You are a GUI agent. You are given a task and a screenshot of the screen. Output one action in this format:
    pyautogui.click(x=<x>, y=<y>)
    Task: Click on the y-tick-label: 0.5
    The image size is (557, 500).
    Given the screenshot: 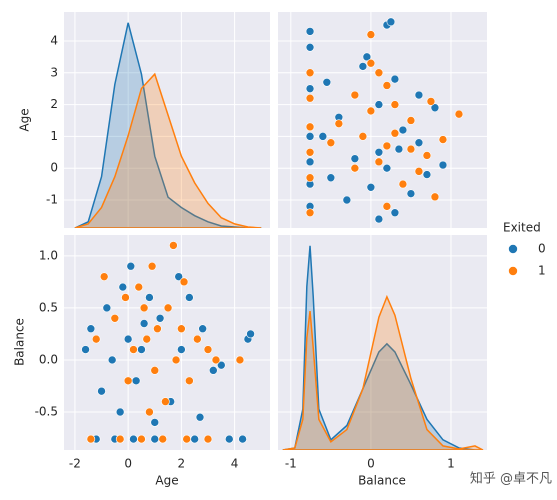 What is the action you would take?
    pyautogui.click(x=48, y=307)
    